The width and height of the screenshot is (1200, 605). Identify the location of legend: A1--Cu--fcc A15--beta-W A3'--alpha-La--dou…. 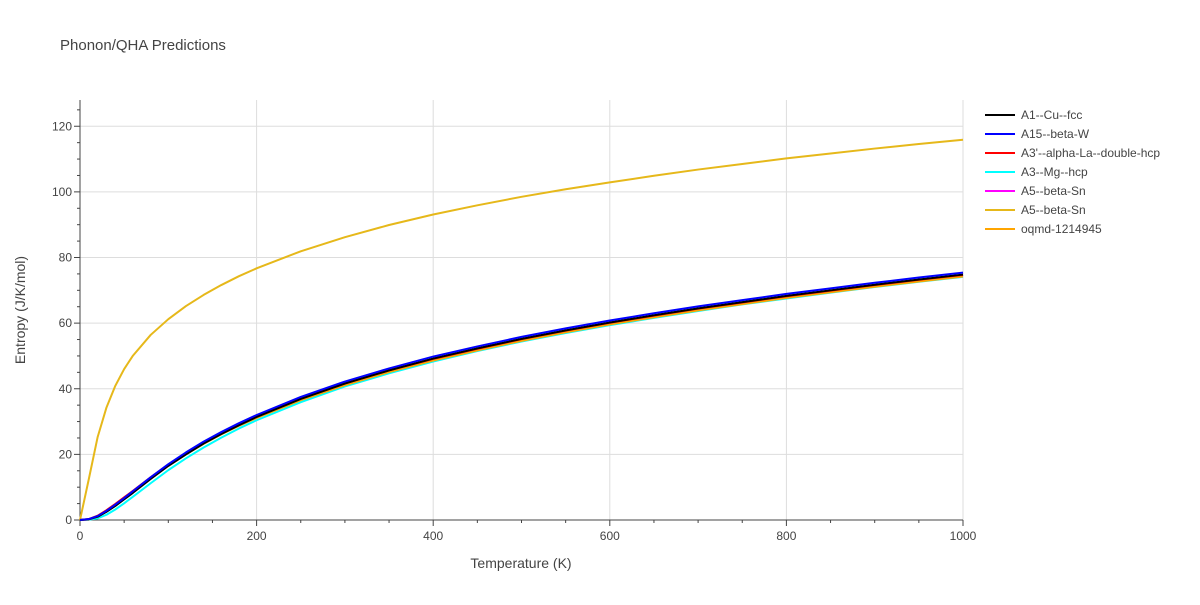
(1072, 172).